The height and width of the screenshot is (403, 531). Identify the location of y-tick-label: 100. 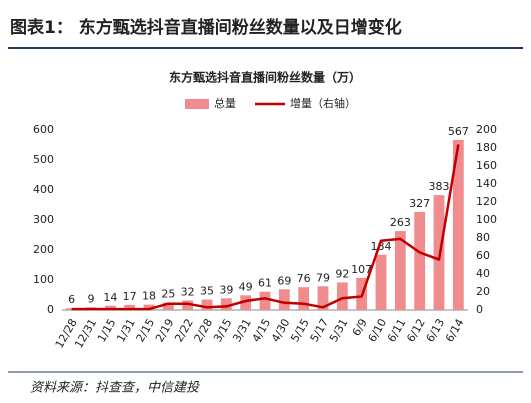
(43, 279).